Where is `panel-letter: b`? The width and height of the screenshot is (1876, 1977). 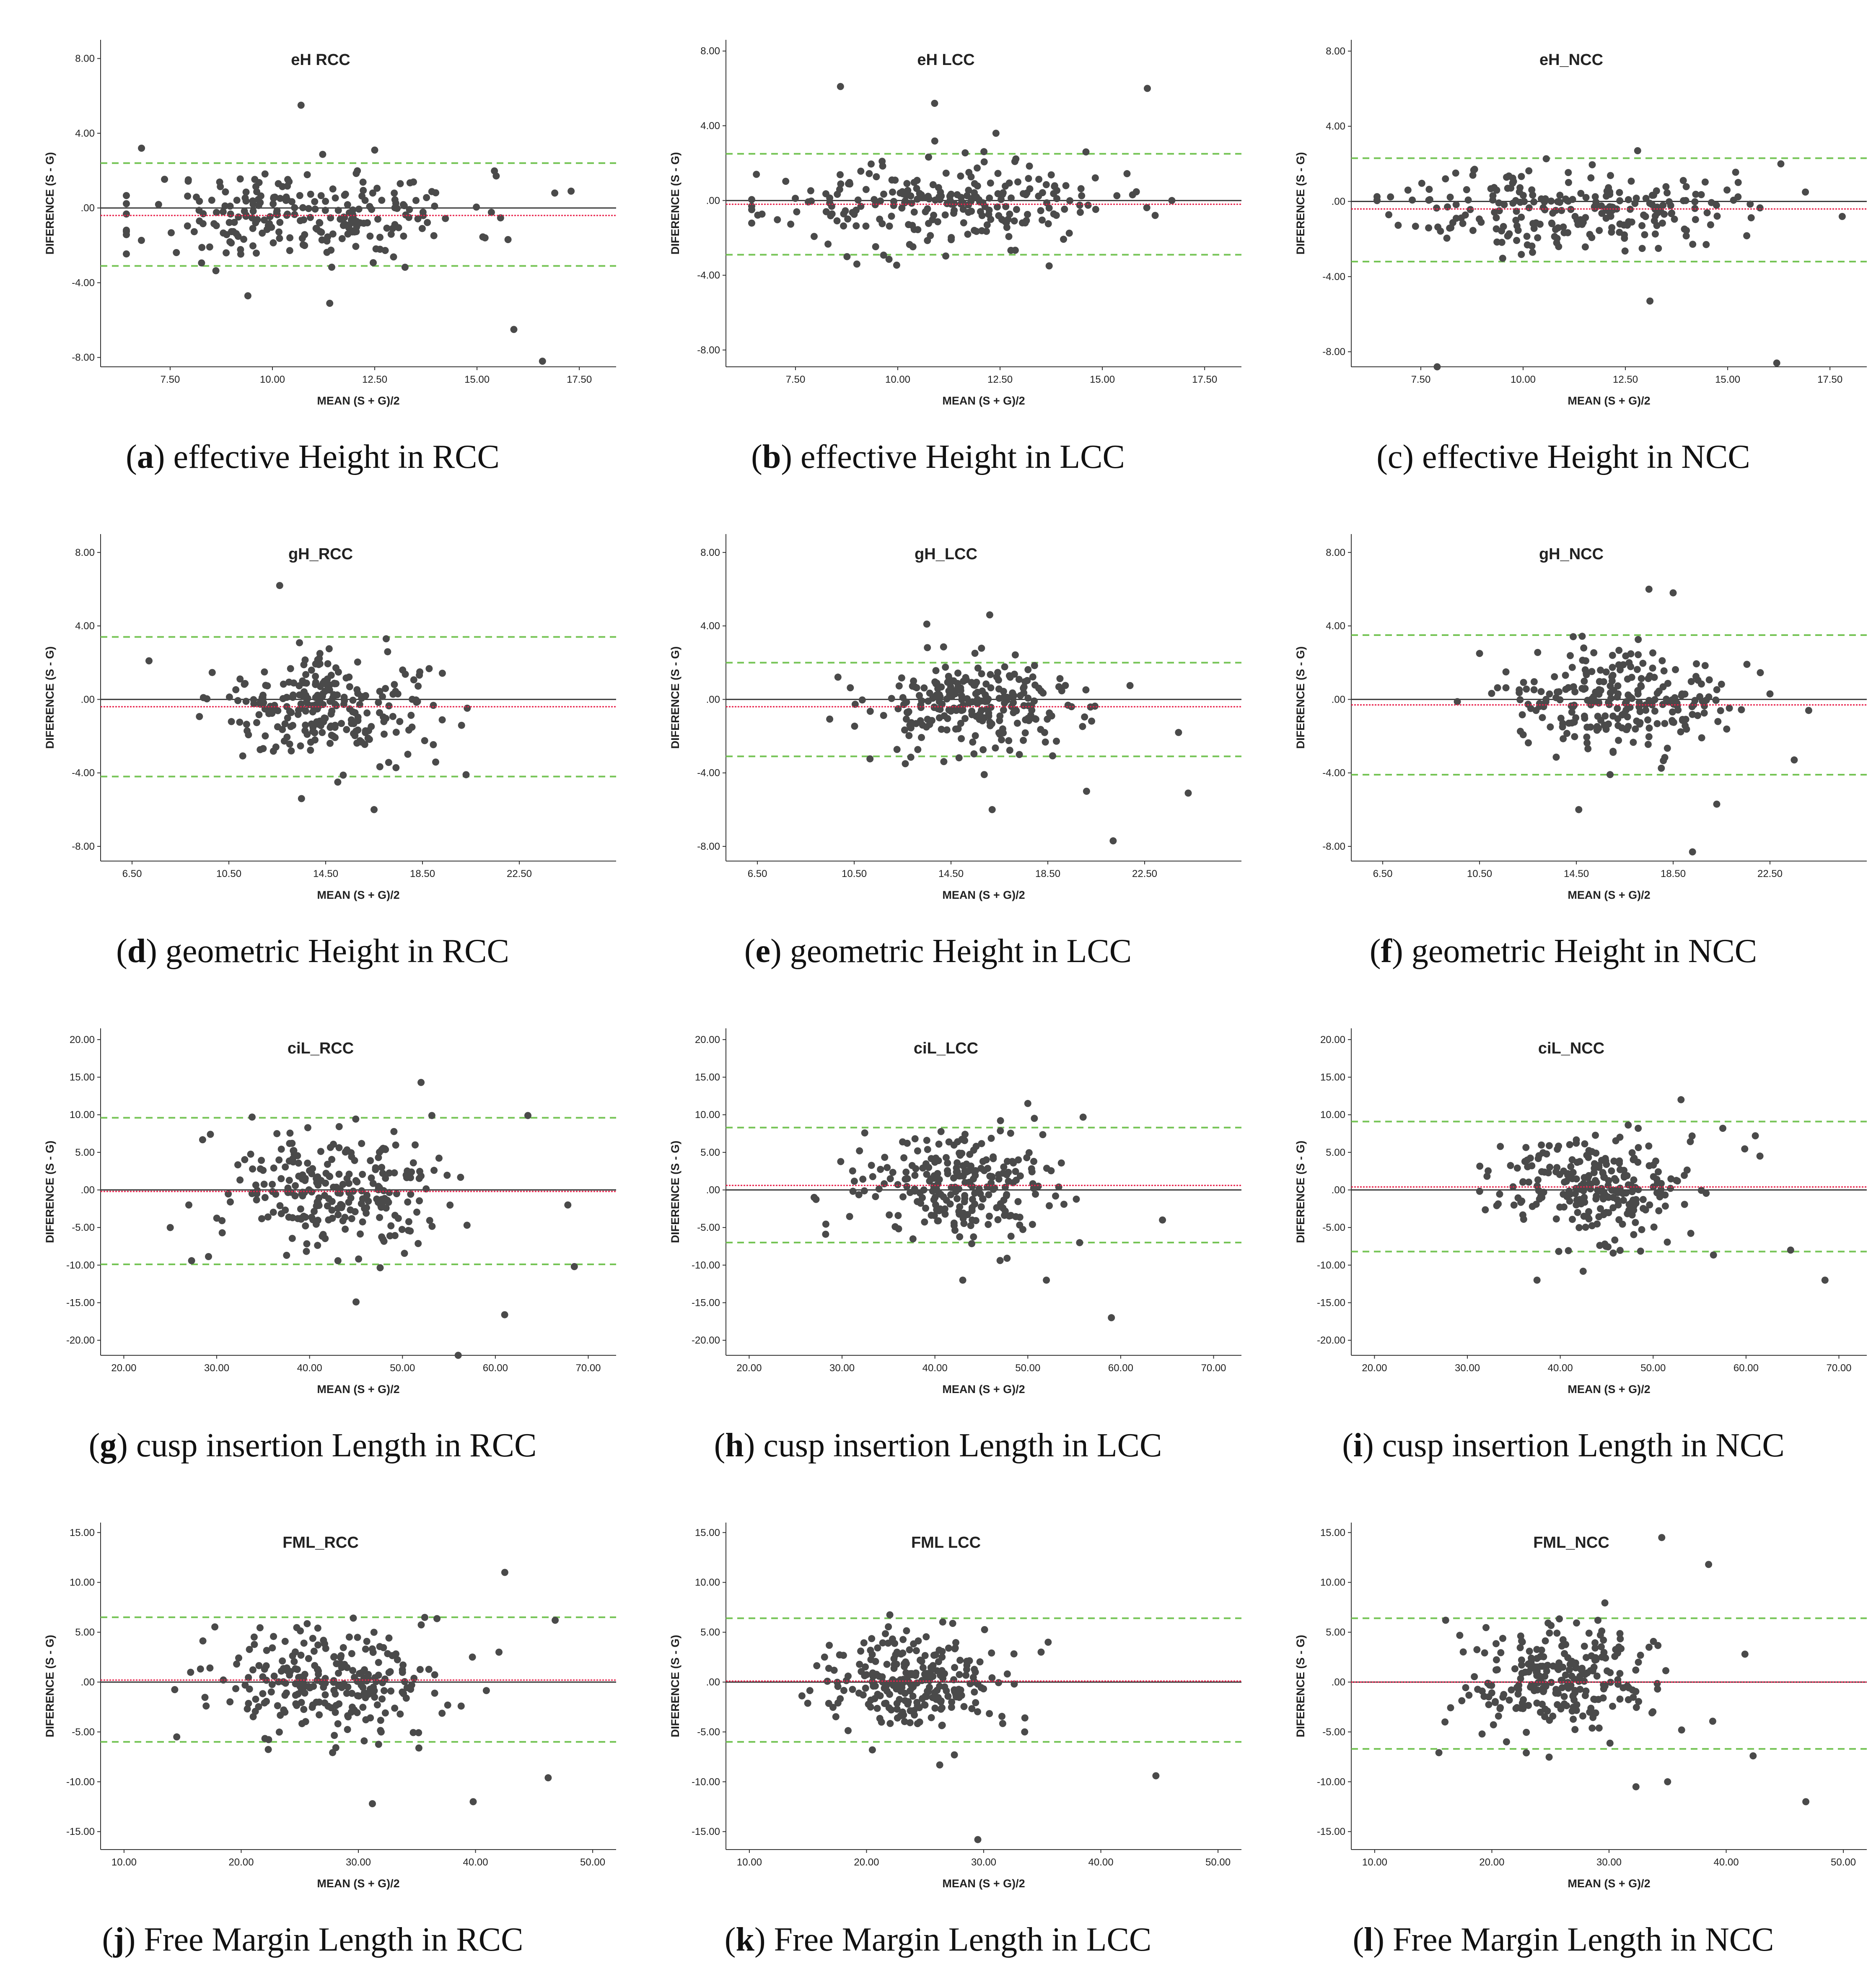
panel-letter: b is located at coordinates (771, 456).